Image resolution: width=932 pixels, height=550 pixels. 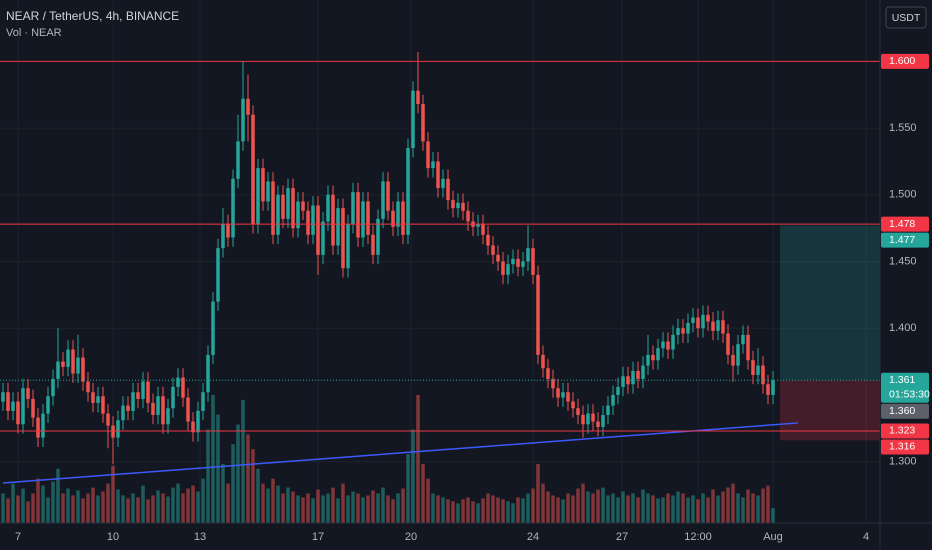 What do you see at coordinates (903, 128) in the screenshot?
I see `y-tick-label: 1.550` at bounding box center [903, 128].